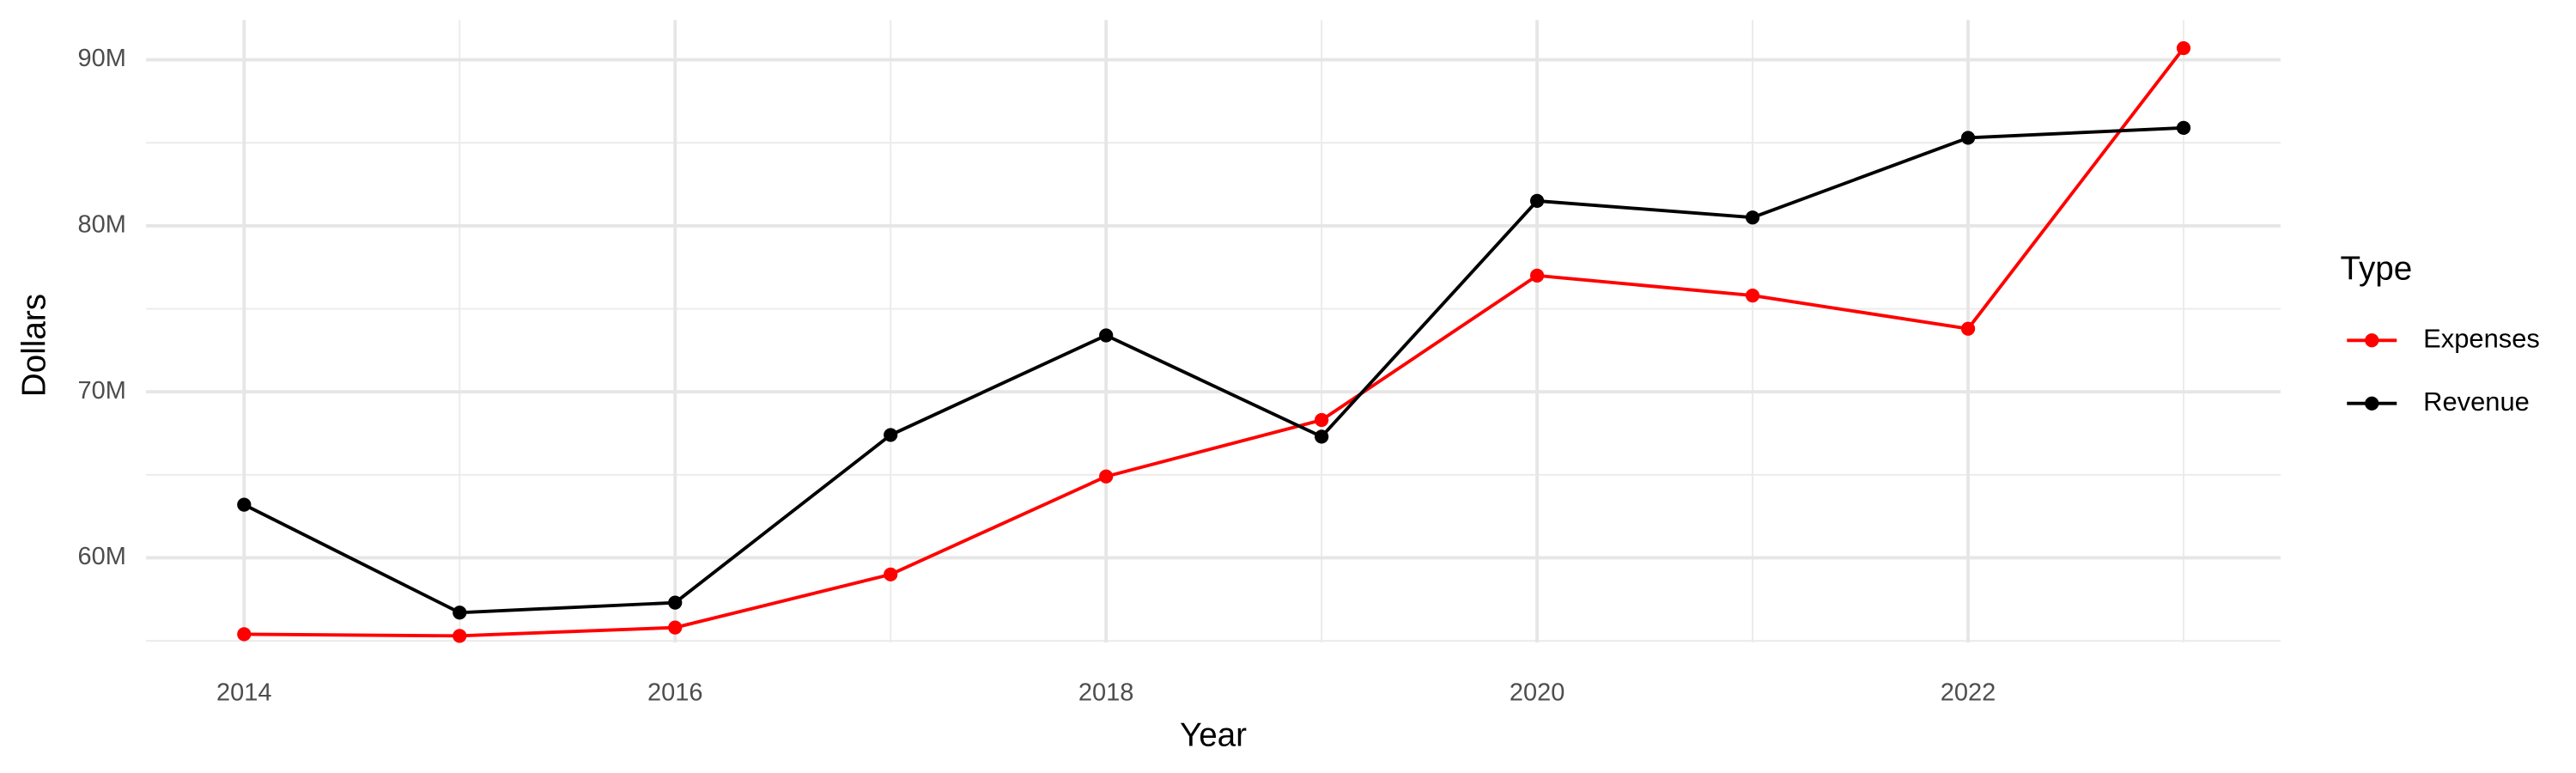 This screenshot has height=773, width=2576. I want to click on x-tick-label: 2018, so click(1105, 693).